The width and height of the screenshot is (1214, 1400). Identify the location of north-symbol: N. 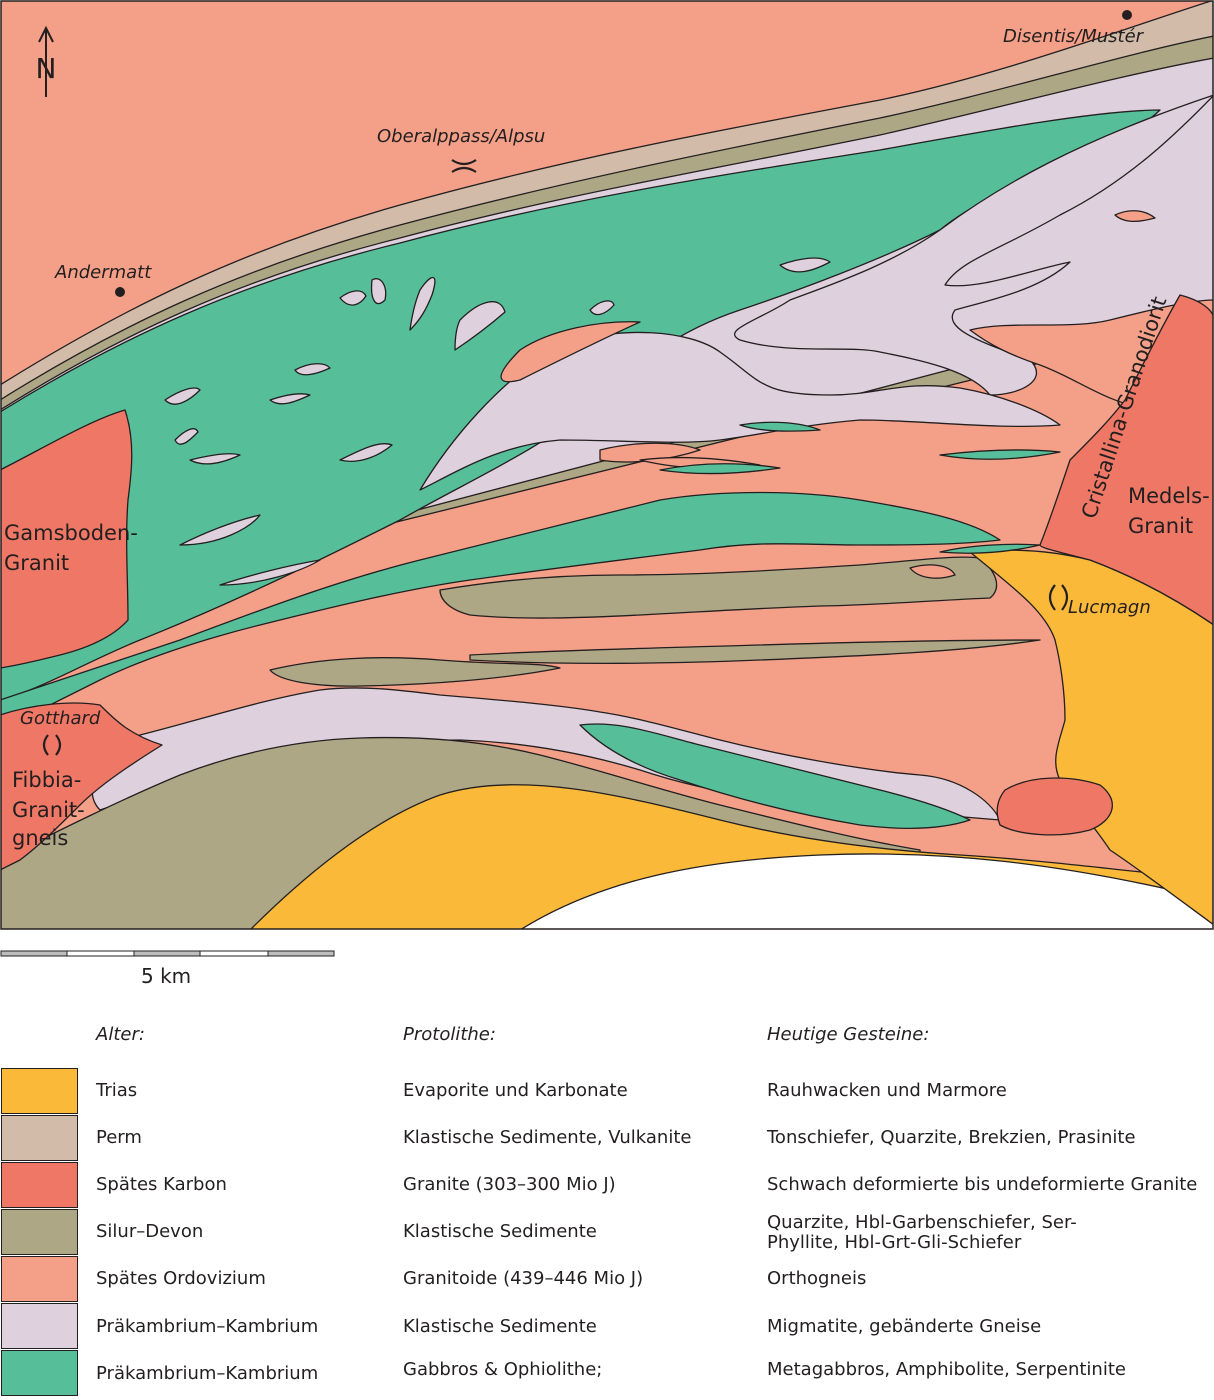
(46, 68).